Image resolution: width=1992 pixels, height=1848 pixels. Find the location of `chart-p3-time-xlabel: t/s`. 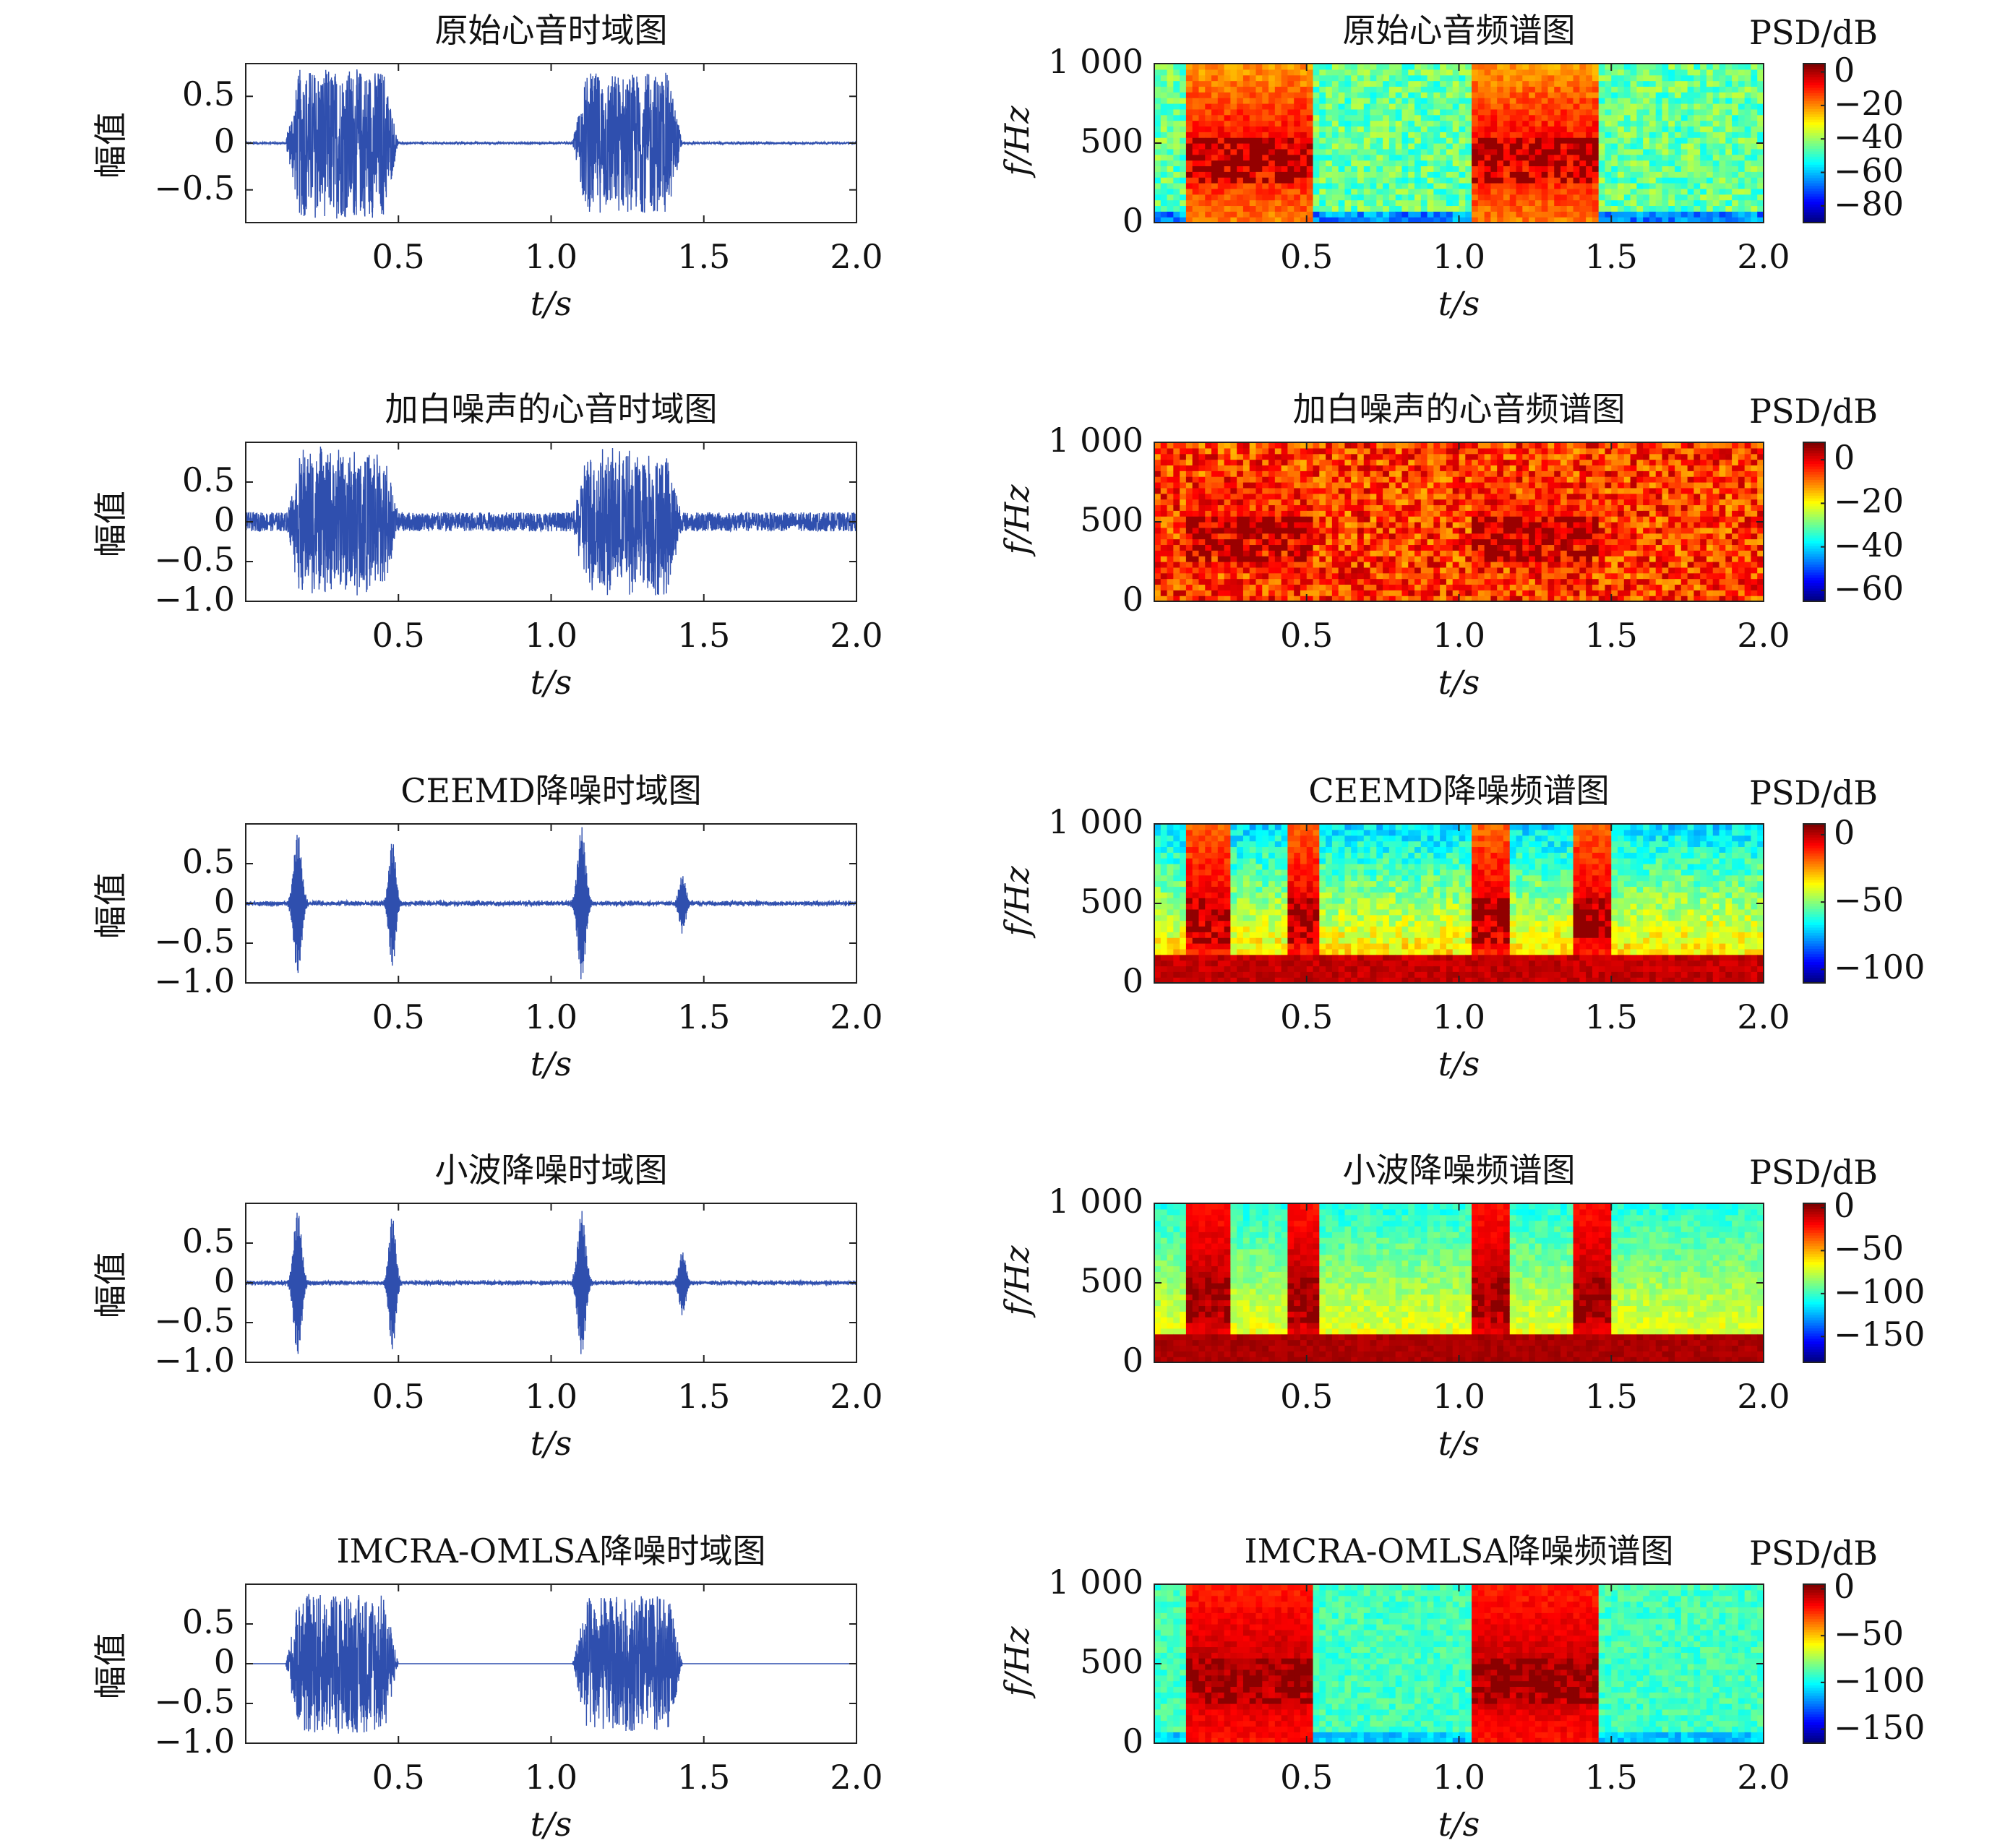

chart-p3-time-xlabel: t/s is located at coordinates (551, 1063).